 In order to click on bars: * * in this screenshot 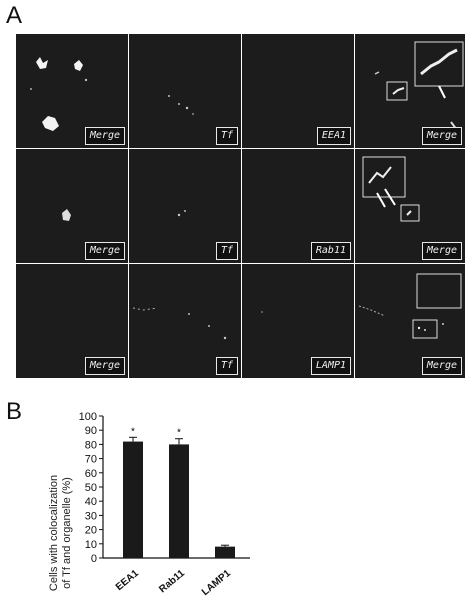, I will do `click(179, 492)`.